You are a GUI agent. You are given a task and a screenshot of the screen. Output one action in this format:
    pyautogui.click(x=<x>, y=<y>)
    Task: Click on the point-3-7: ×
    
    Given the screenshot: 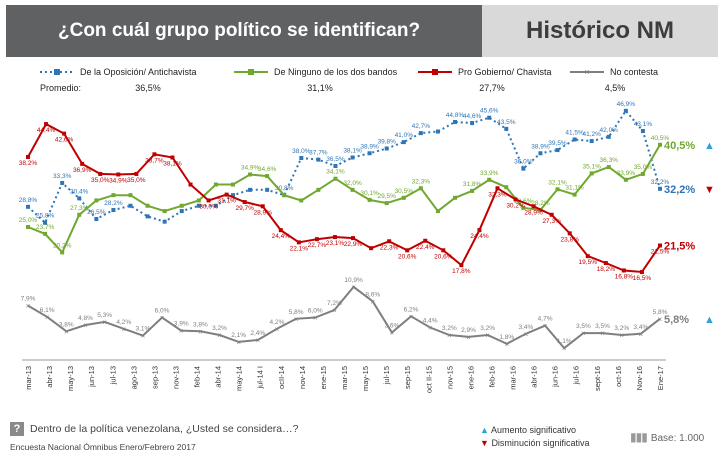 What is the action you would take?
    pyautogui.click(x=162, y=318)
    